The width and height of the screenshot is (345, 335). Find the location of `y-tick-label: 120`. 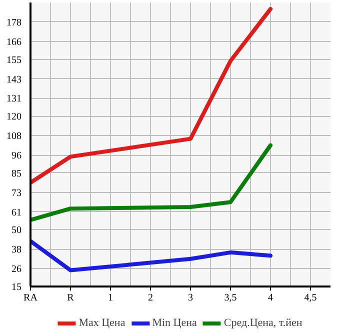

y-tick-label: 120 is located at coordinates (14, 117).